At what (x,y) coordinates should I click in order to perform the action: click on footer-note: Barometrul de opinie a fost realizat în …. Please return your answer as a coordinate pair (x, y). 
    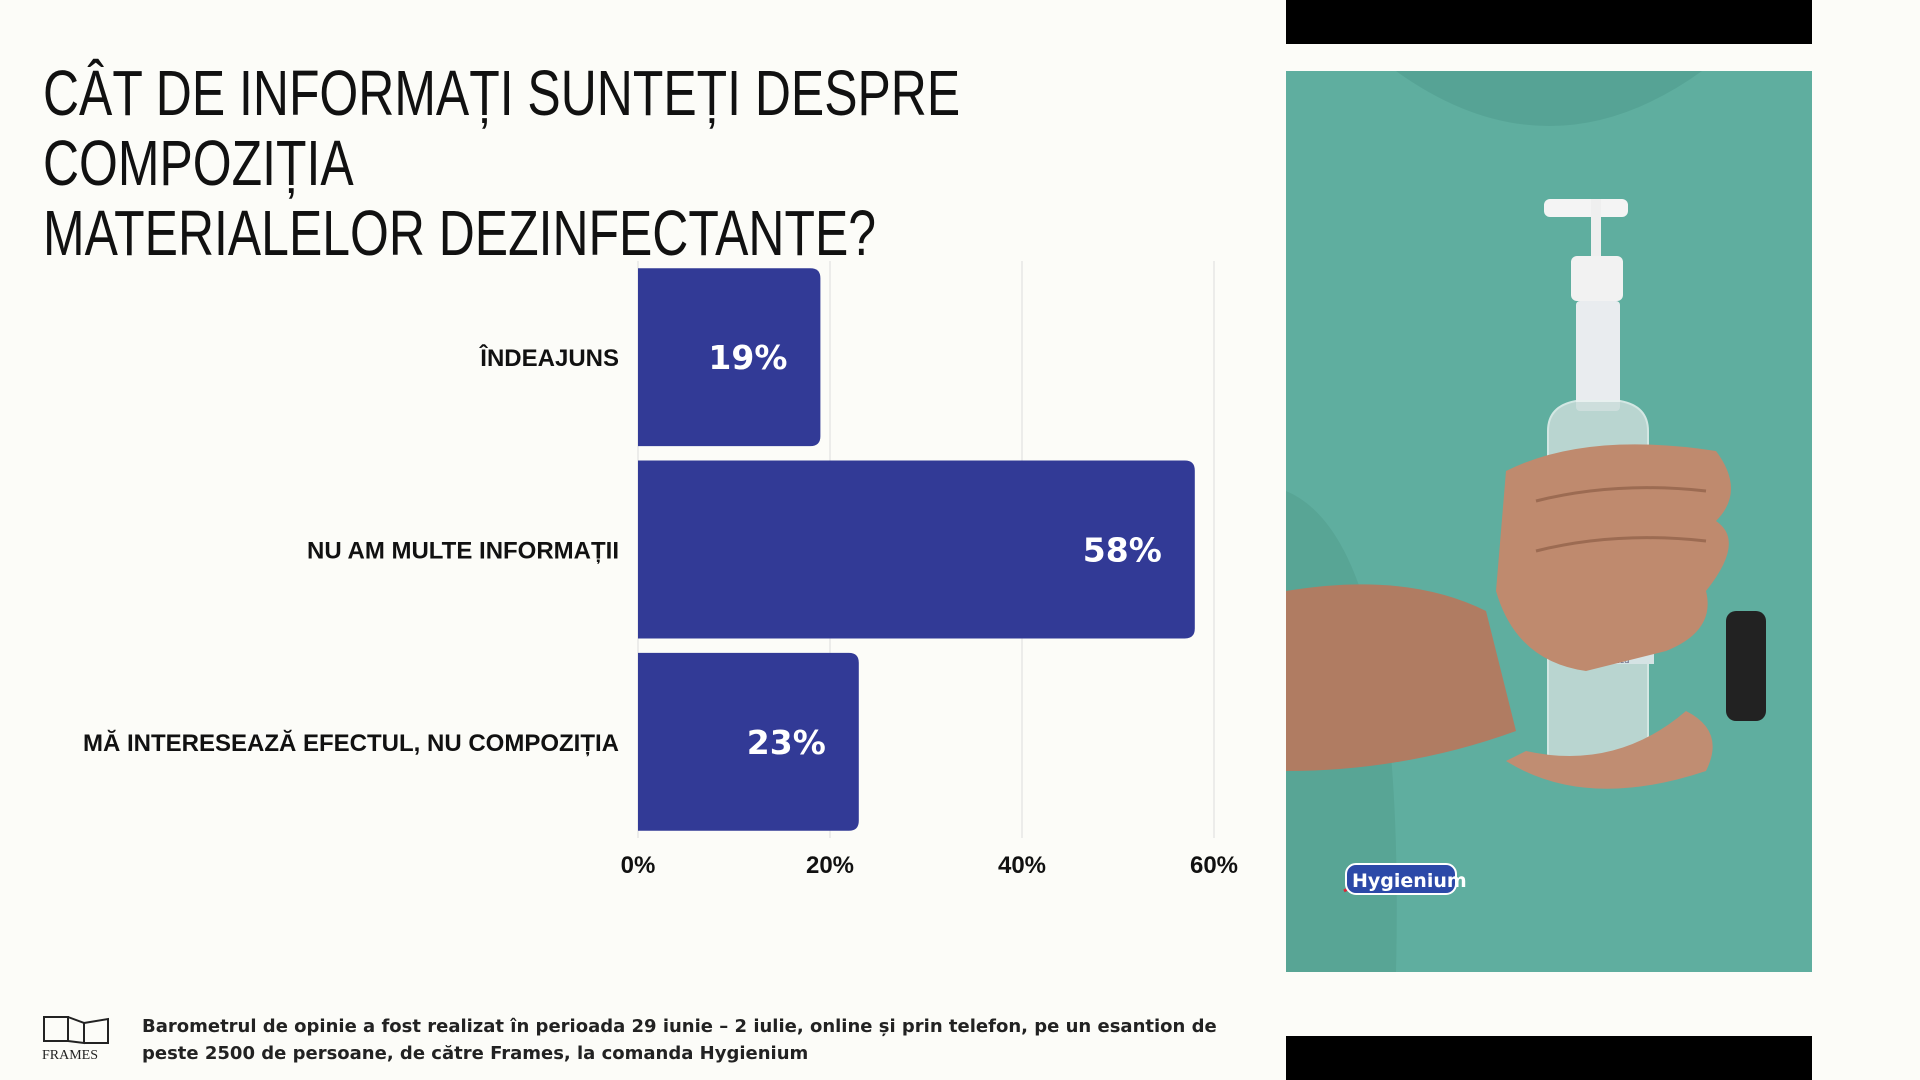
    Looking at the image, I should click on (679, 1040).